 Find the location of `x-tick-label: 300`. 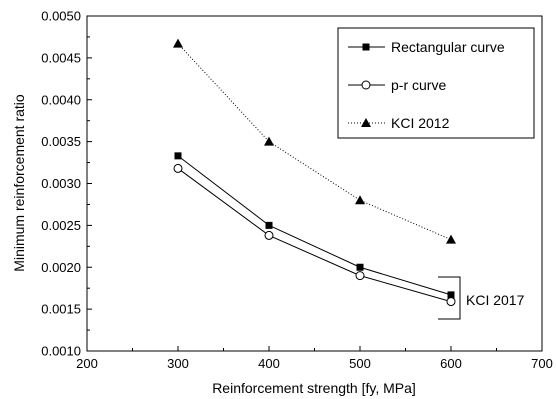

x-tick-label: 300 is located at coordinates (178, 363).